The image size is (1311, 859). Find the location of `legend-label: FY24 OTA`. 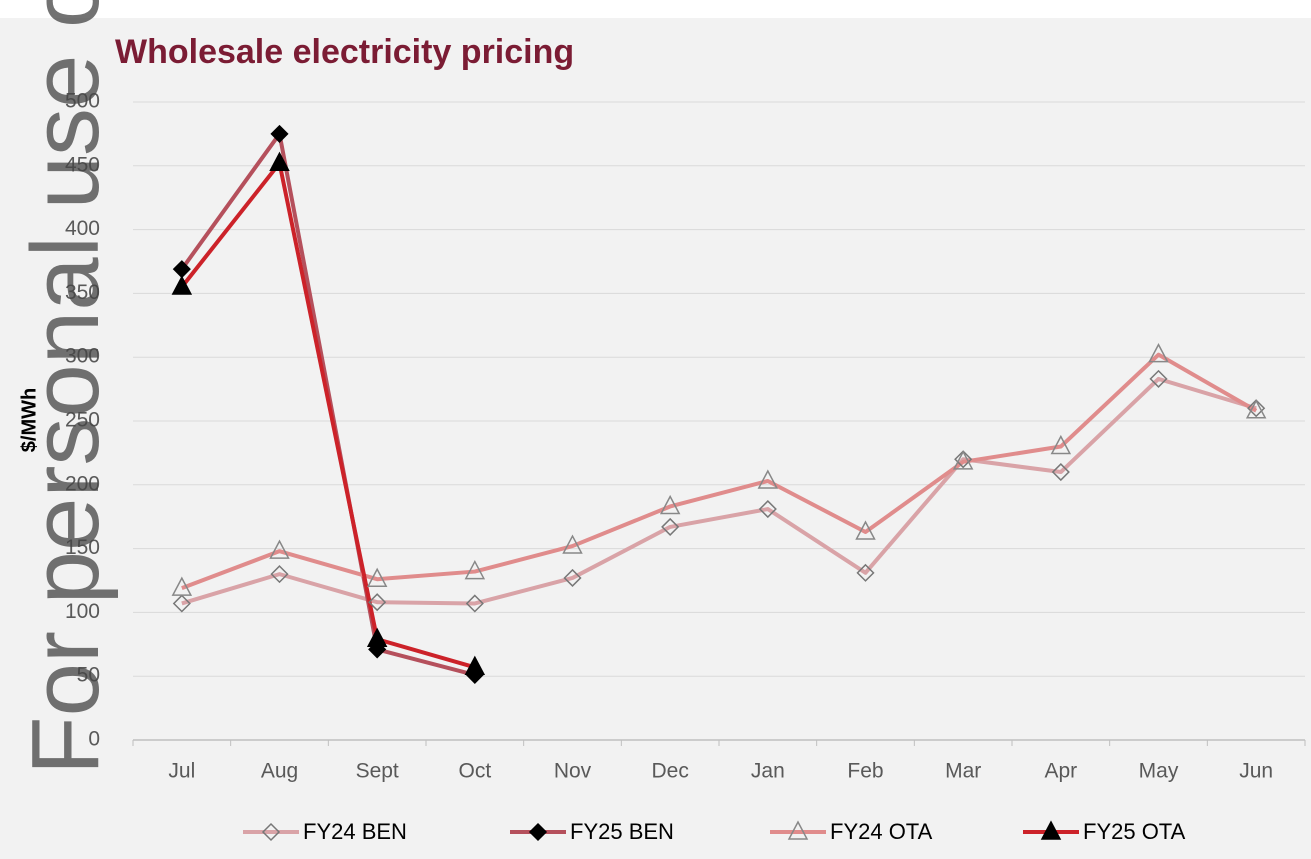

legend-label: FY24 OTA is located at coordinates (881, 831).